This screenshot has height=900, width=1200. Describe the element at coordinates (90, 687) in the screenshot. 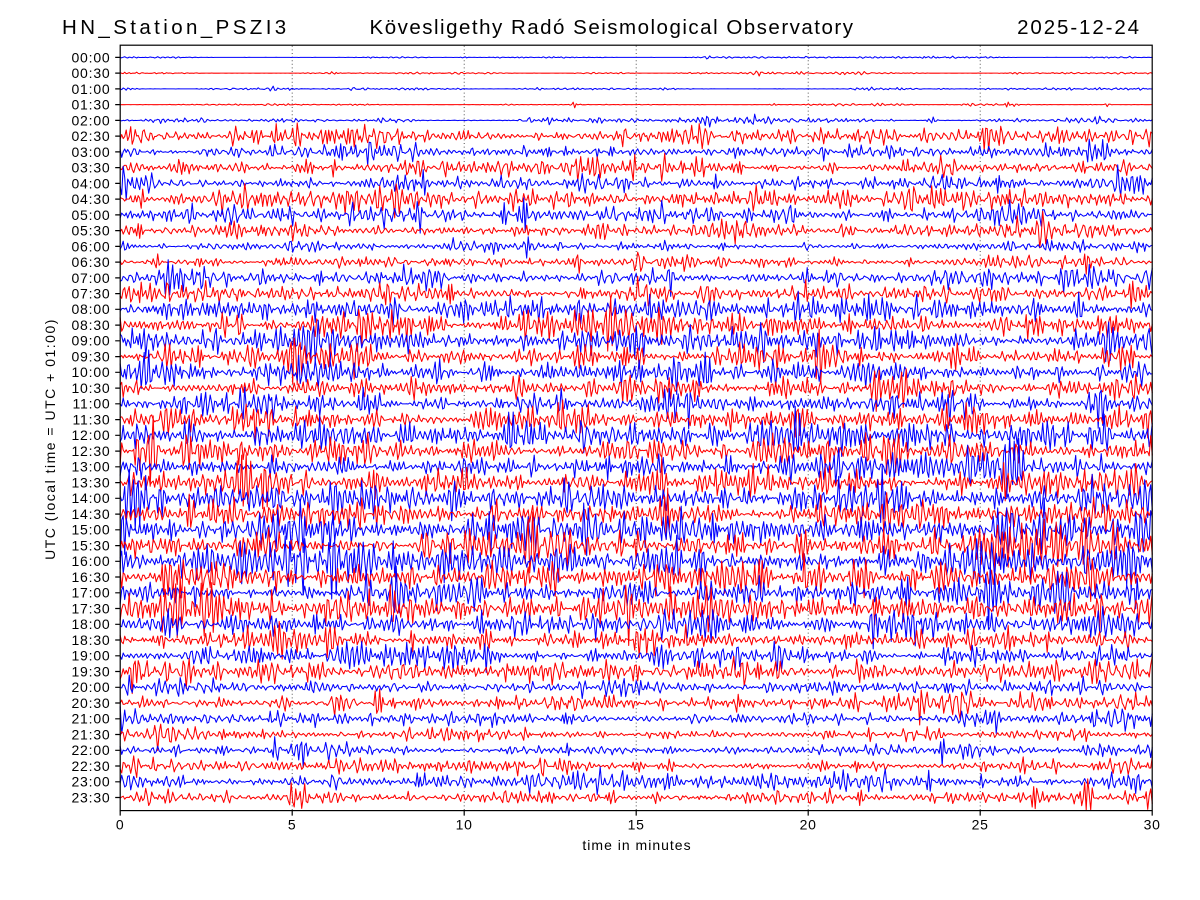

I see `svg-text: 20:00` at that location.